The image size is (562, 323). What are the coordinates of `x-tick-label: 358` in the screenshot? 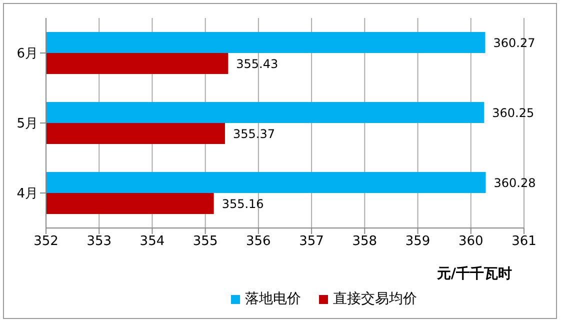 It's located at (365, 242).